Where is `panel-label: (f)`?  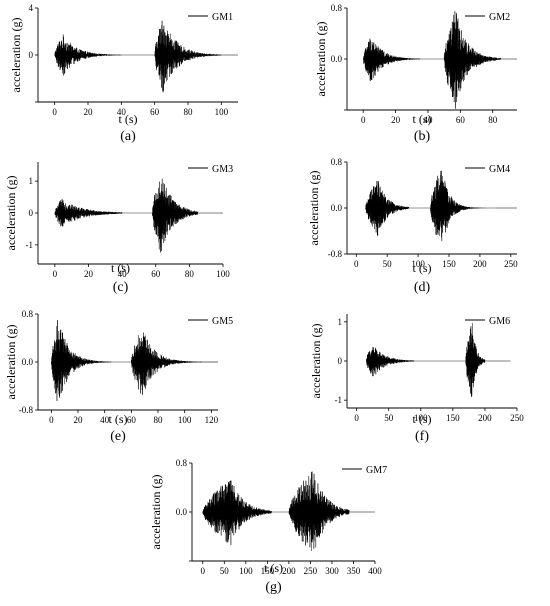 panel-label: (f) is located at coordinates (422, 436).